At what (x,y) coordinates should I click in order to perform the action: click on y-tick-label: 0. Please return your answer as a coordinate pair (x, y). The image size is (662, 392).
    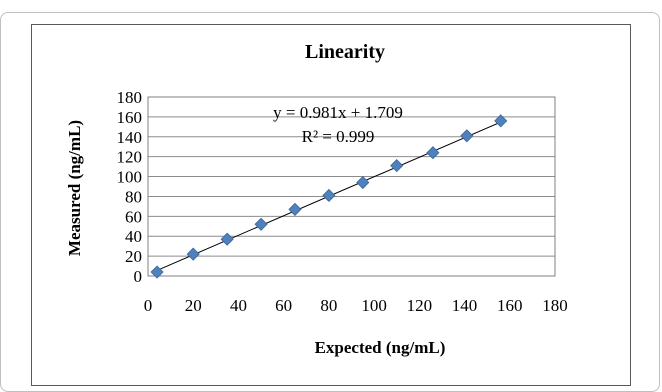
    Looking at the image, I should click on (138, 276).